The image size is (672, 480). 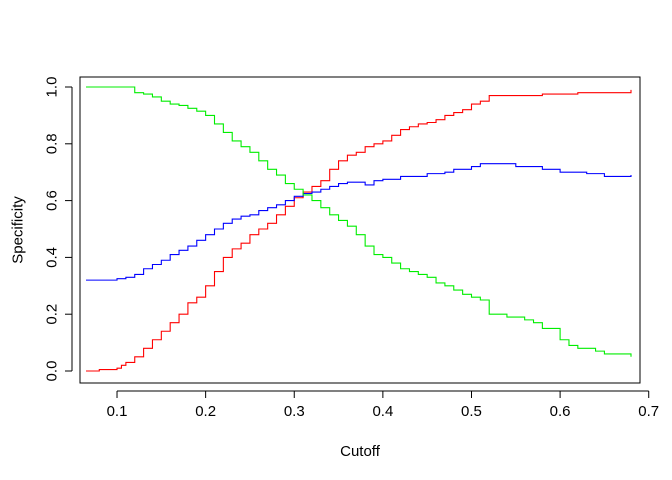 What do you see at coordinates (52, 257) in the screenshot?
I see `y-tick-label: 0.4` at bounding box center [52, 257].